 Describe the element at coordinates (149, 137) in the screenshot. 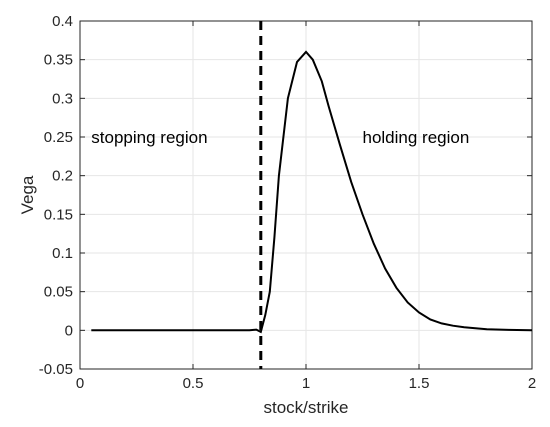

I see `region-annotation: stopping region` at that location.